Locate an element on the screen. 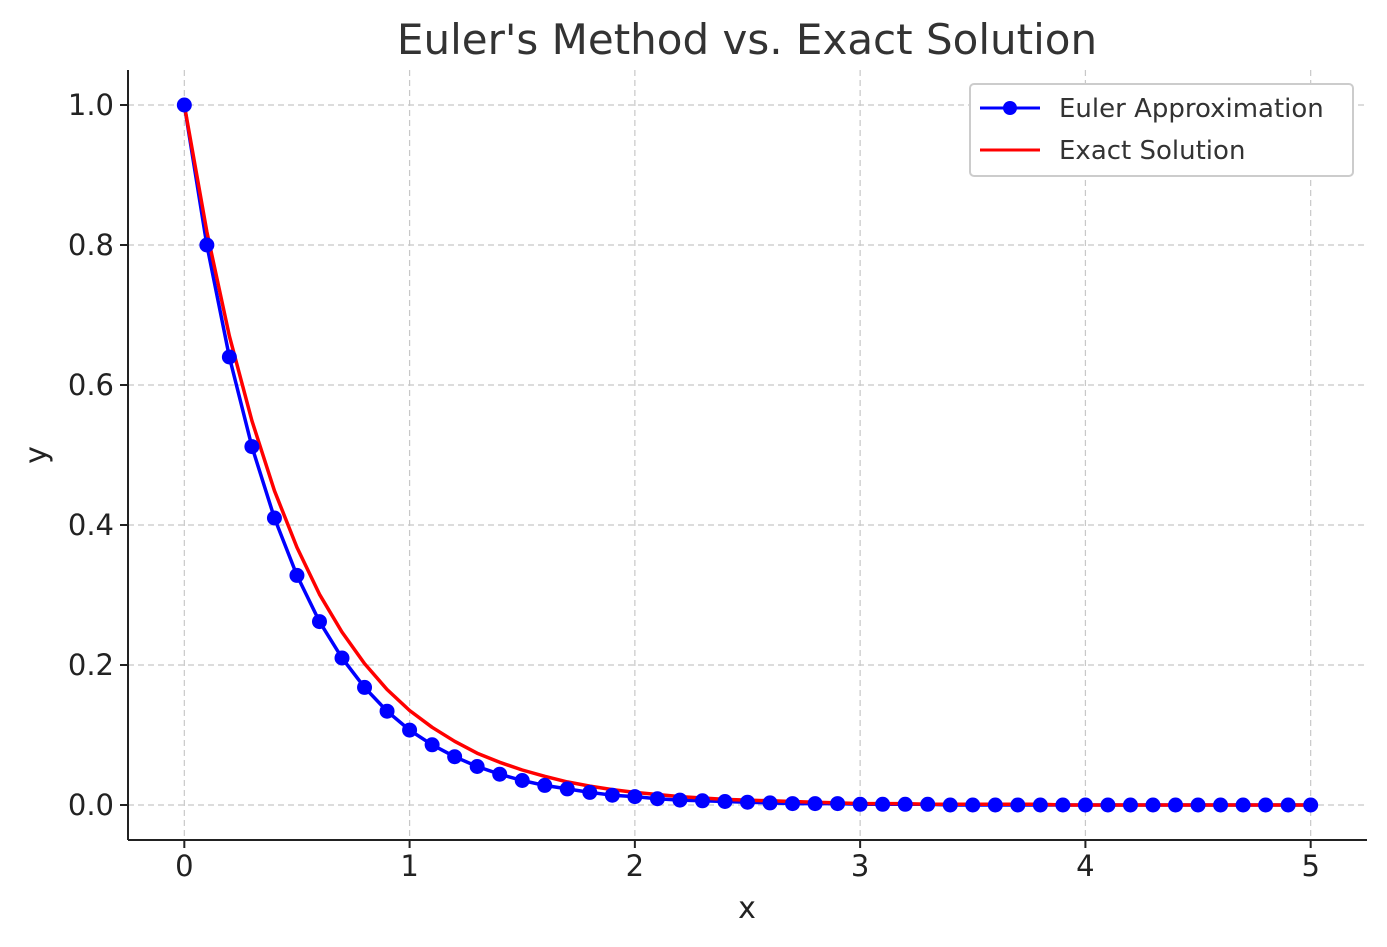  y-tick-label: 0.4 is located at coordinates (91, 525).